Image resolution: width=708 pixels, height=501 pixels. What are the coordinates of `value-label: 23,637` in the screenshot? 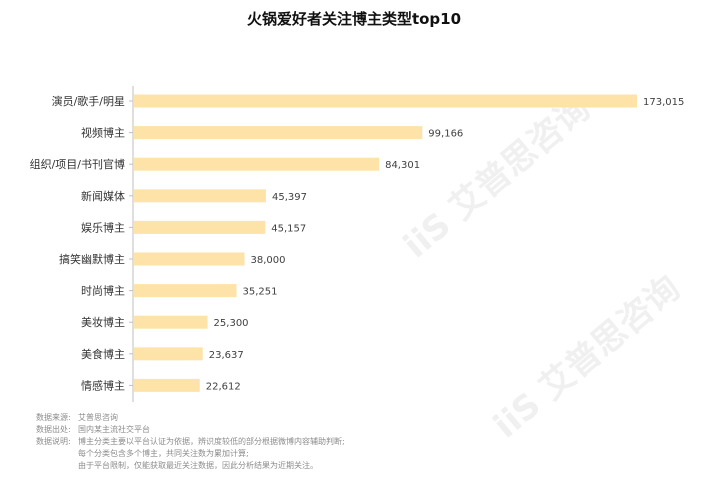 It's located at (226, 355).